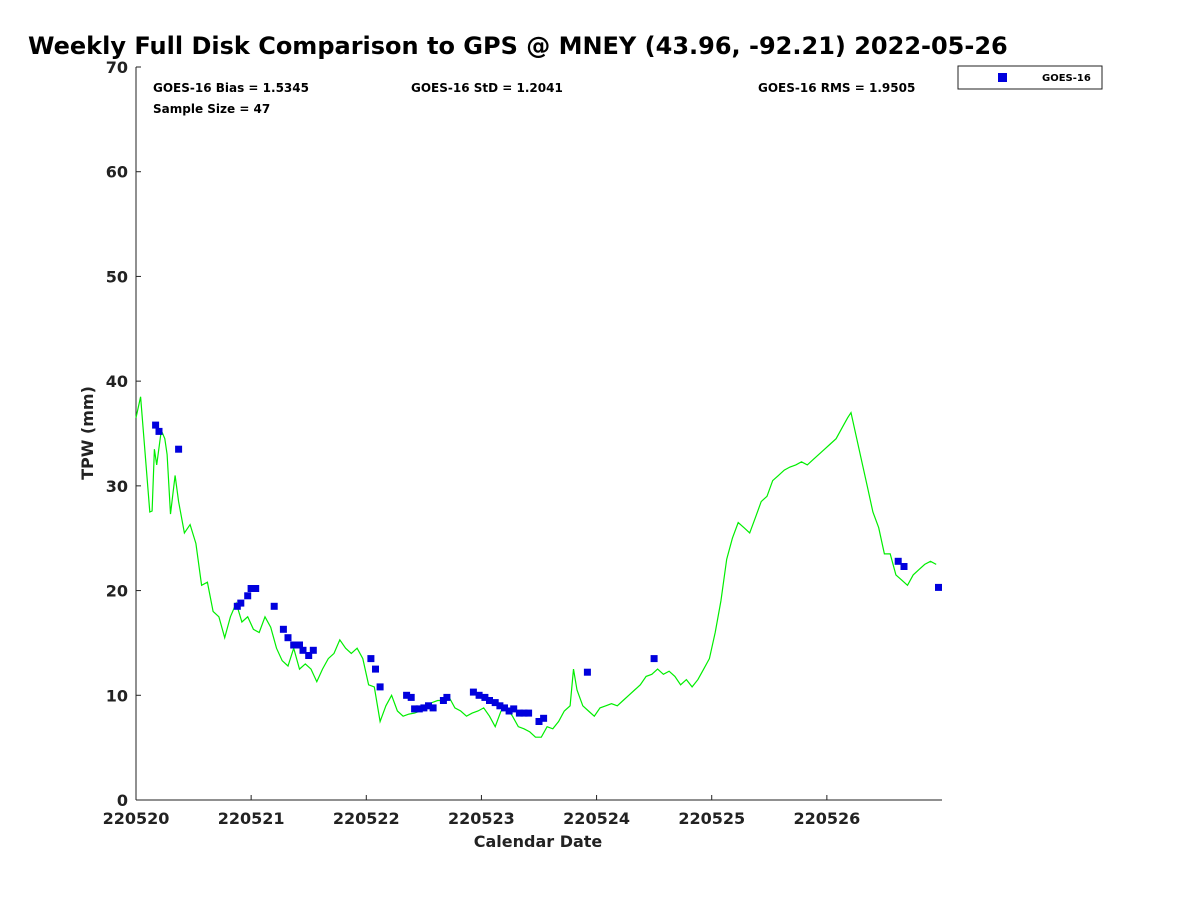 The image size is (1200, 900). I want to click on y-ticks: 0 10 20 30 40 50 60 70, so click(123, 434).